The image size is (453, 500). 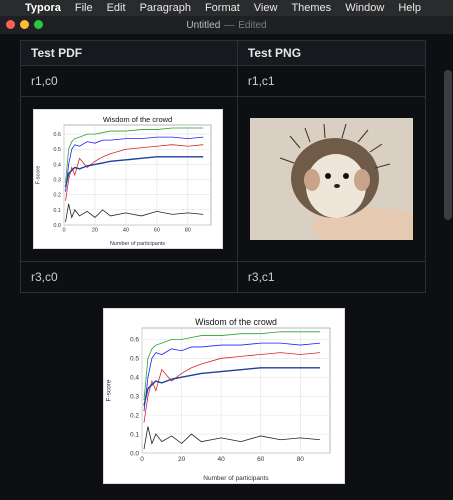 What do you see at coordinates (83, 8) in the screenshot?
I see `menu-file: File` at bounding box center [83, 8].